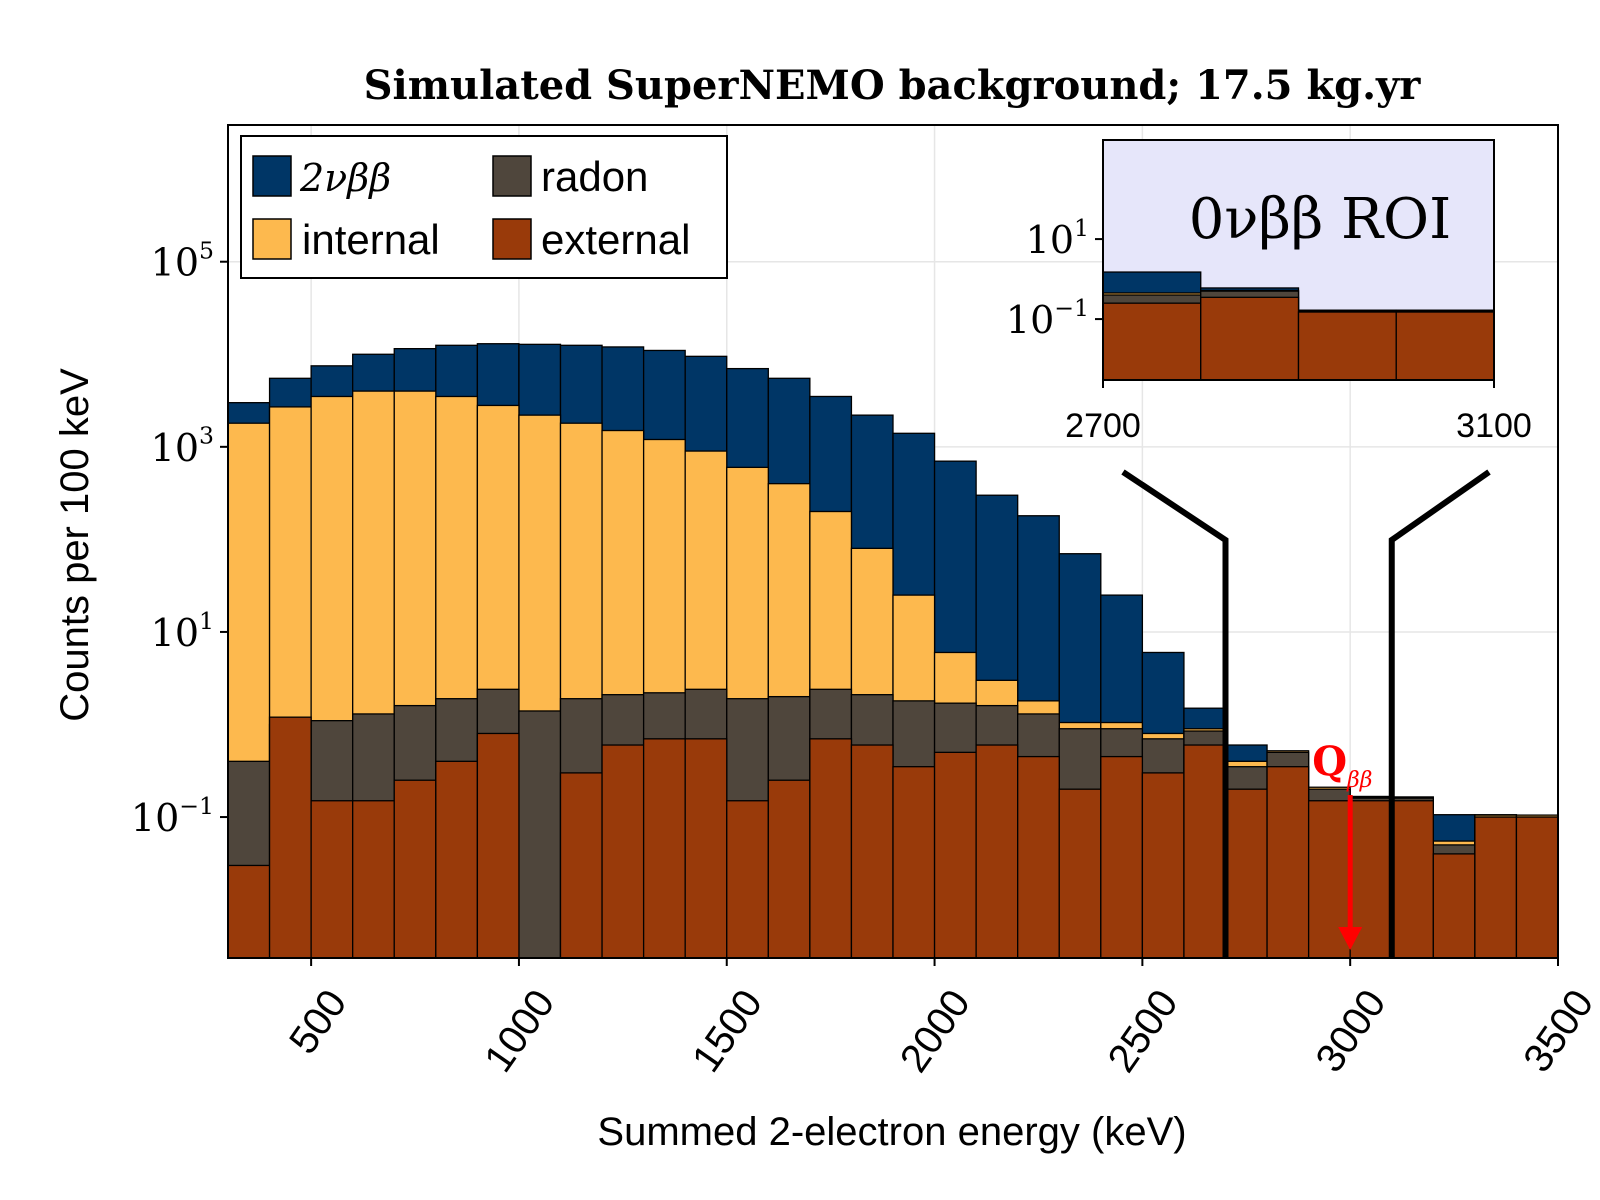  What do you see at coordinates (1494, 426) in the screenshot?
I see `inset-x-tick-label: 3100` at bounding box center [1494, 426].